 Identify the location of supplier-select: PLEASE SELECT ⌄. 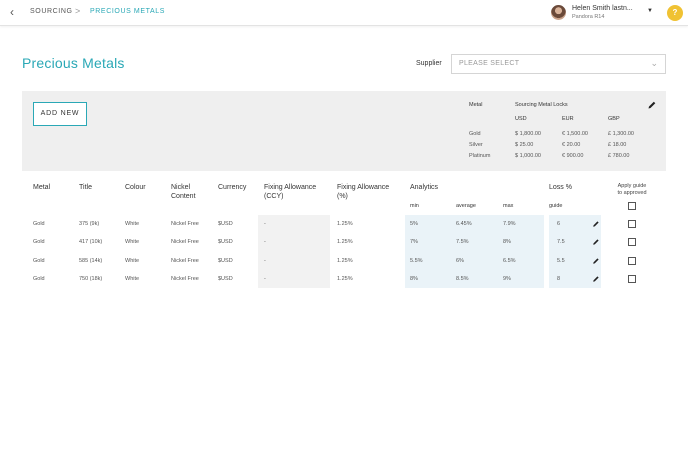
(558, 64).